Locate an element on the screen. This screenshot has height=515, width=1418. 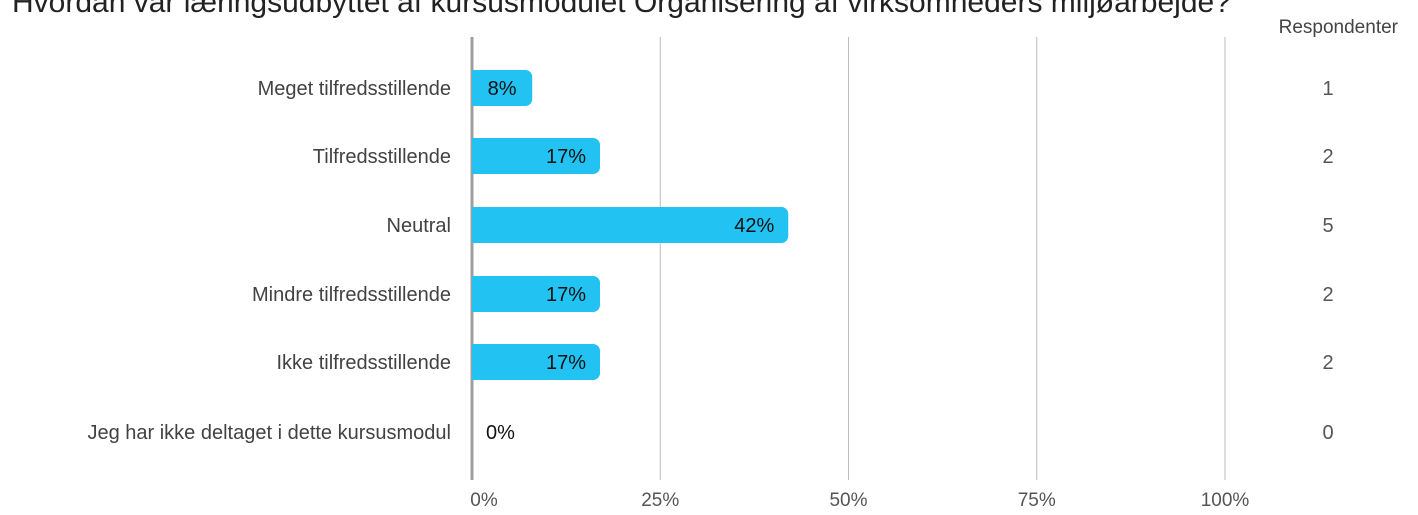
data-label: 8% is located at coordinates (502, 89).